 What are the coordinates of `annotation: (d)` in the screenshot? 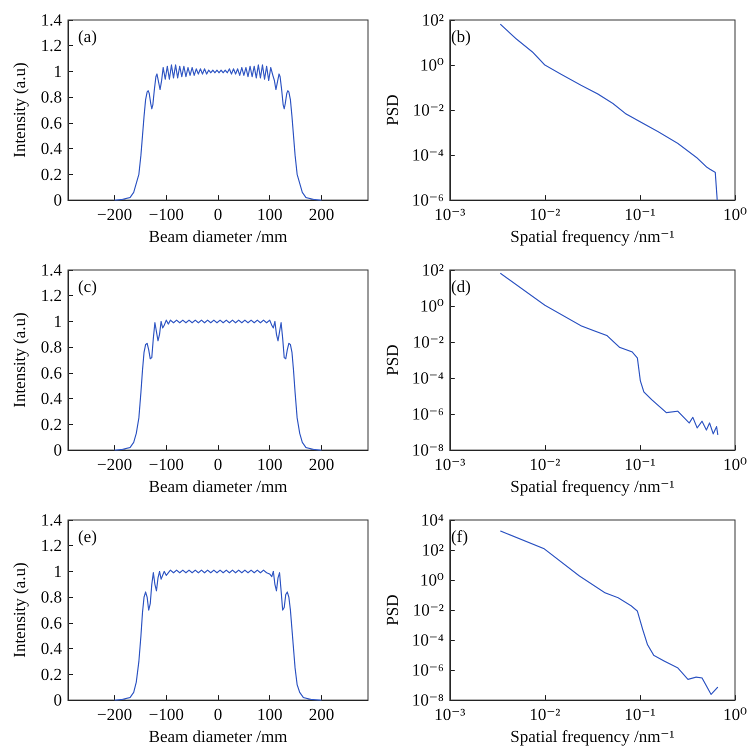 It's located at (461, 286).